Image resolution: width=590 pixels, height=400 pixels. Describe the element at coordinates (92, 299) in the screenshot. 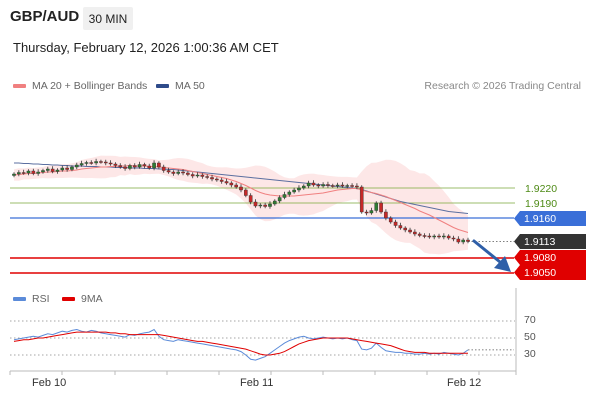

I see `legend-9ma-label: 9MA` at that location.